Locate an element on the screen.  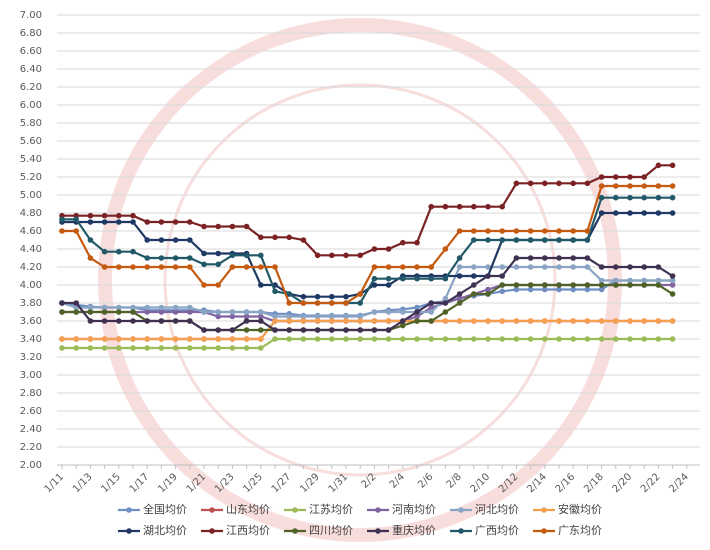
legend-label: 河北均价 is located at coordinates (497, 509).